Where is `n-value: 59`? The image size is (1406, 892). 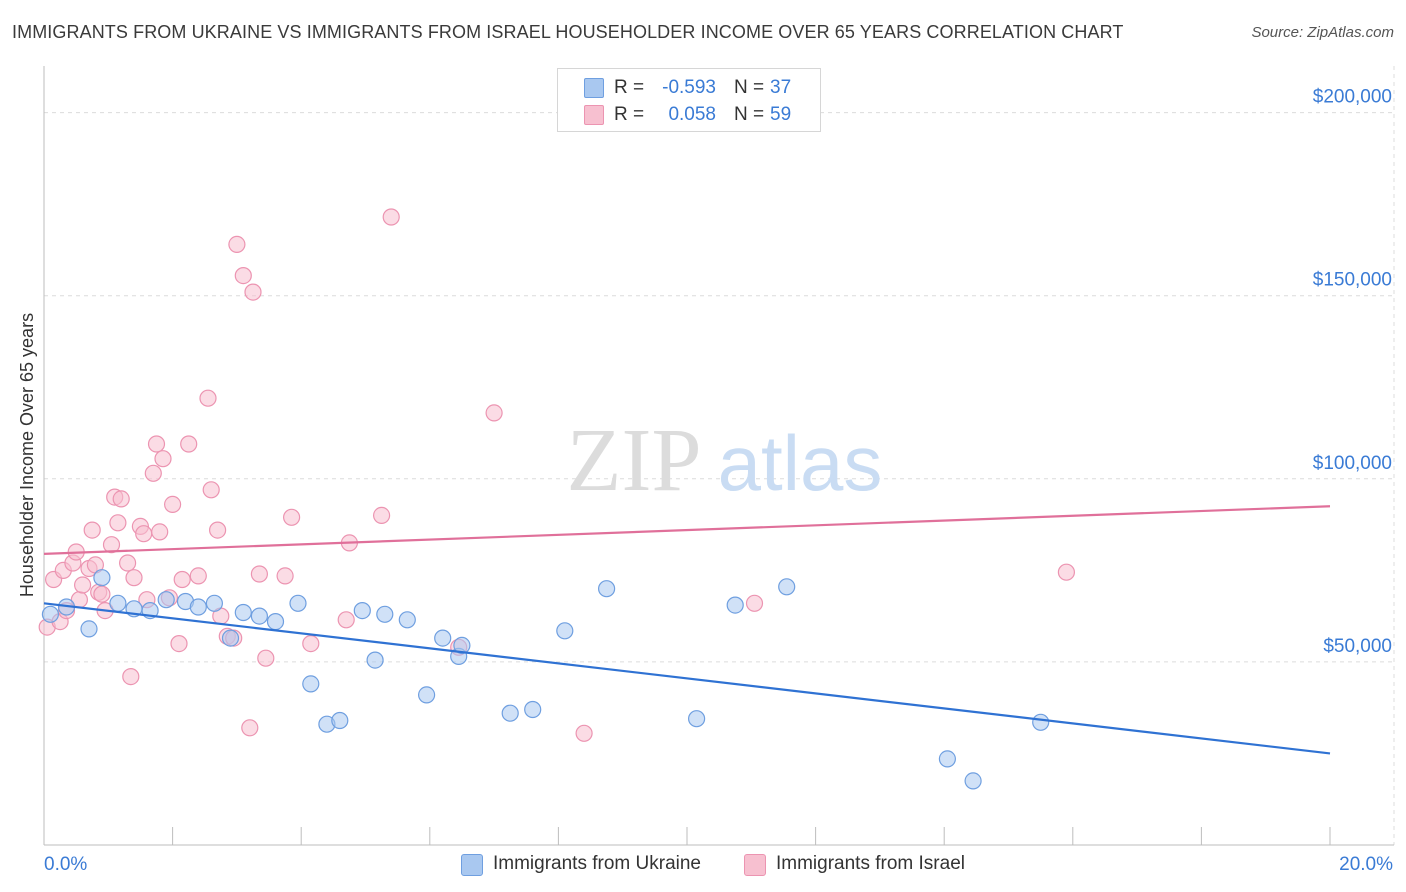 n-value: 59 is located at coordinates (781, 114).